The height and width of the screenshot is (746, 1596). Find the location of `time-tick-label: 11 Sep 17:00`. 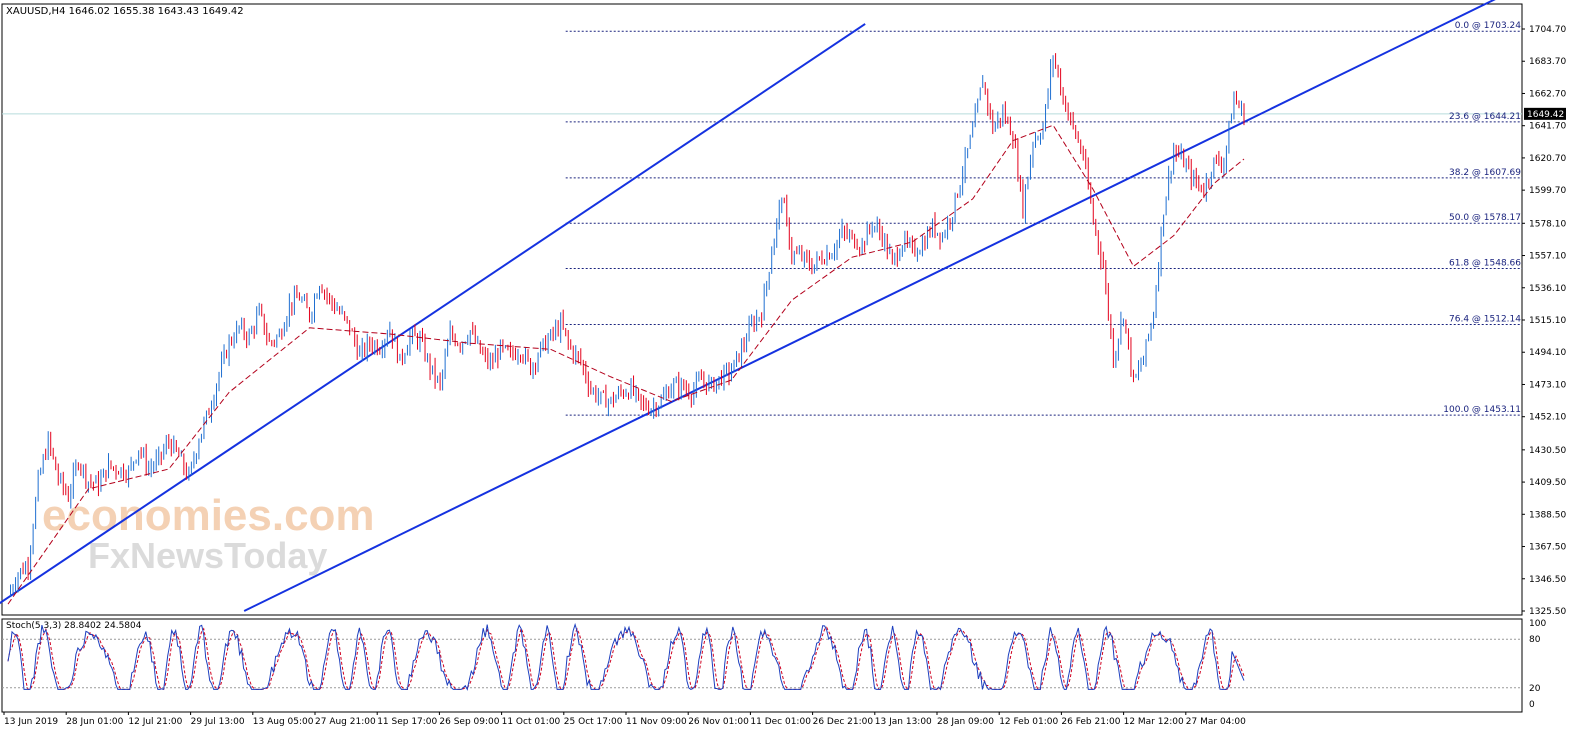

time-tick-label: 11 Sep 17:00 is located at coordinates (407, 722).